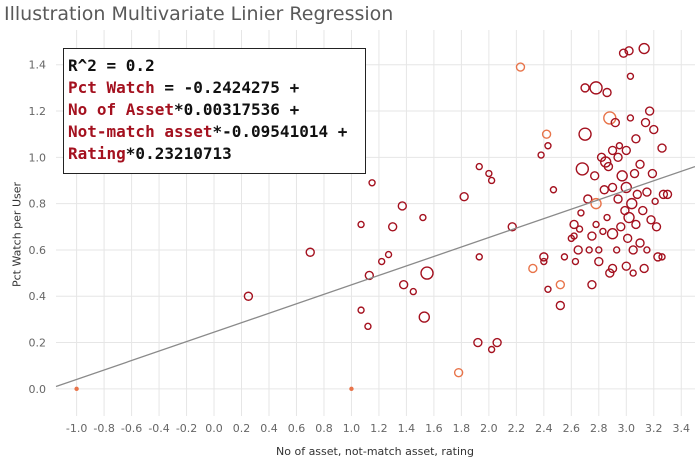 This screenshot has height=465, width=695. Describe the element at coordinates (216, 66) in the screenshot. I see `r-squared-line: R^2 = 0.2` at that location.